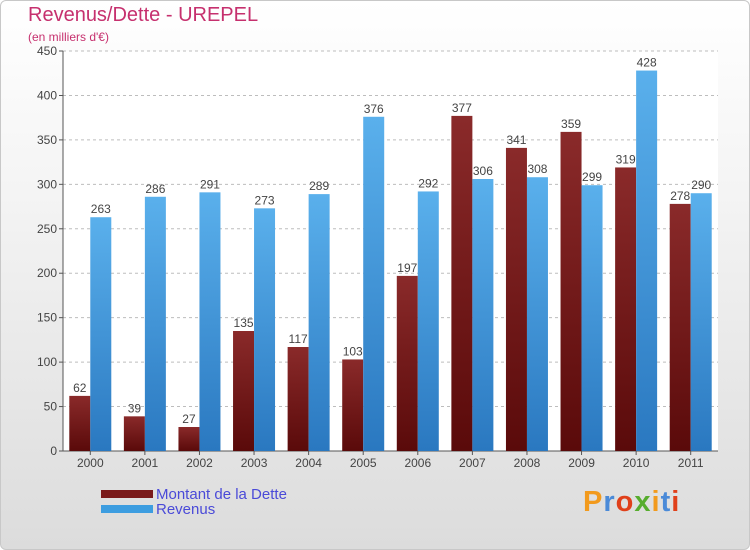  What do you see at coordinates (244, 323) in the screenshot?
I see `data-label: 135` at bounding box center [244, 323].